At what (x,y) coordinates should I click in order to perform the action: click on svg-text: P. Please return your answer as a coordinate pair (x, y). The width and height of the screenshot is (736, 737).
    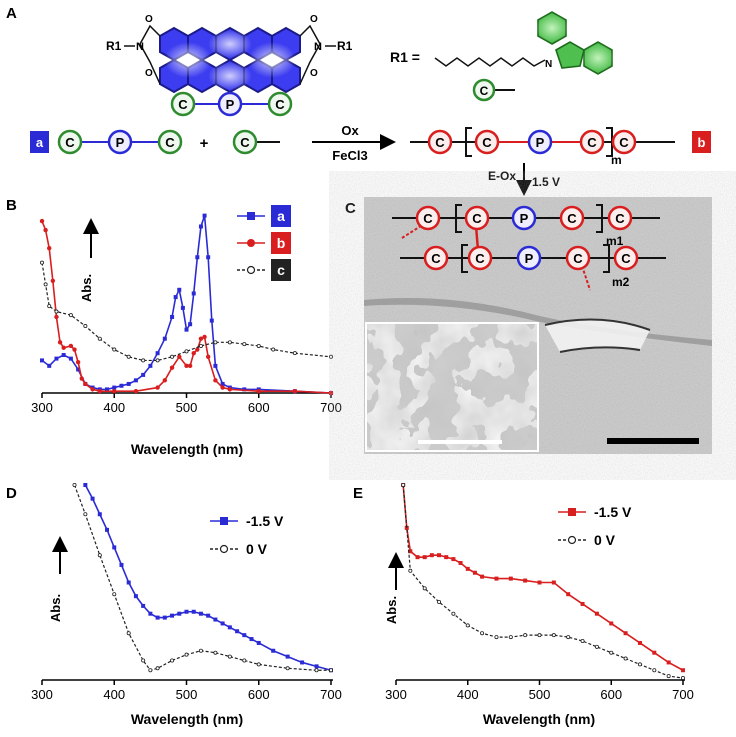
    Looking at the image, I should click on (540, 142).